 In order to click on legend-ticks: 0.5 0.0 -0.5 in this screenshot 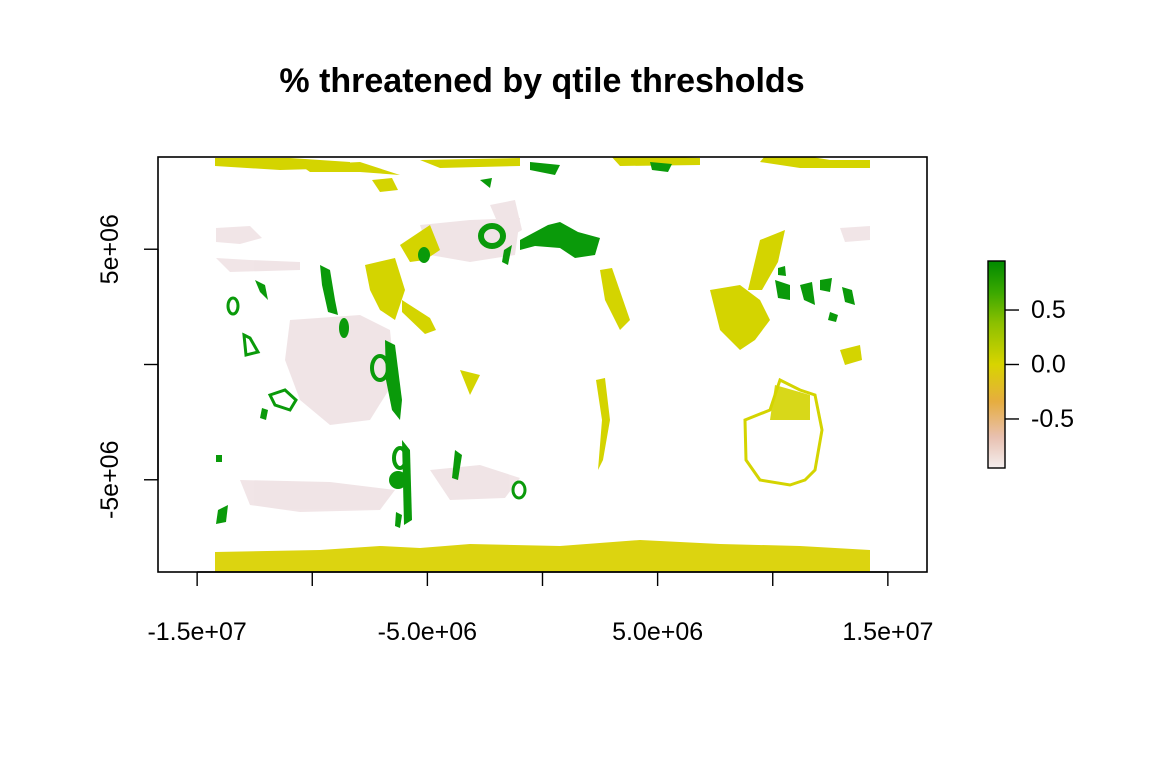, I will do `click(1039, 364)`.